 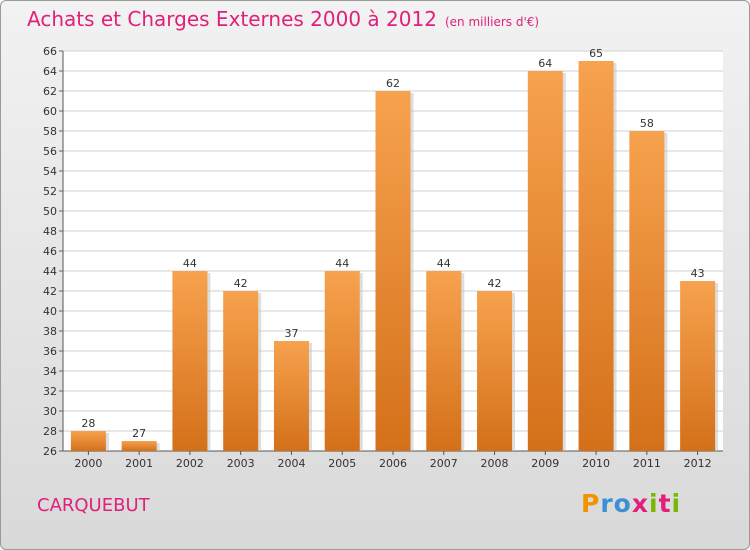 What do you see at coordinates (232, 19) in the screenshot?
I see `title-text: Achats et Charges Externes 2000 à 2012` at bounding box center [232, 19].